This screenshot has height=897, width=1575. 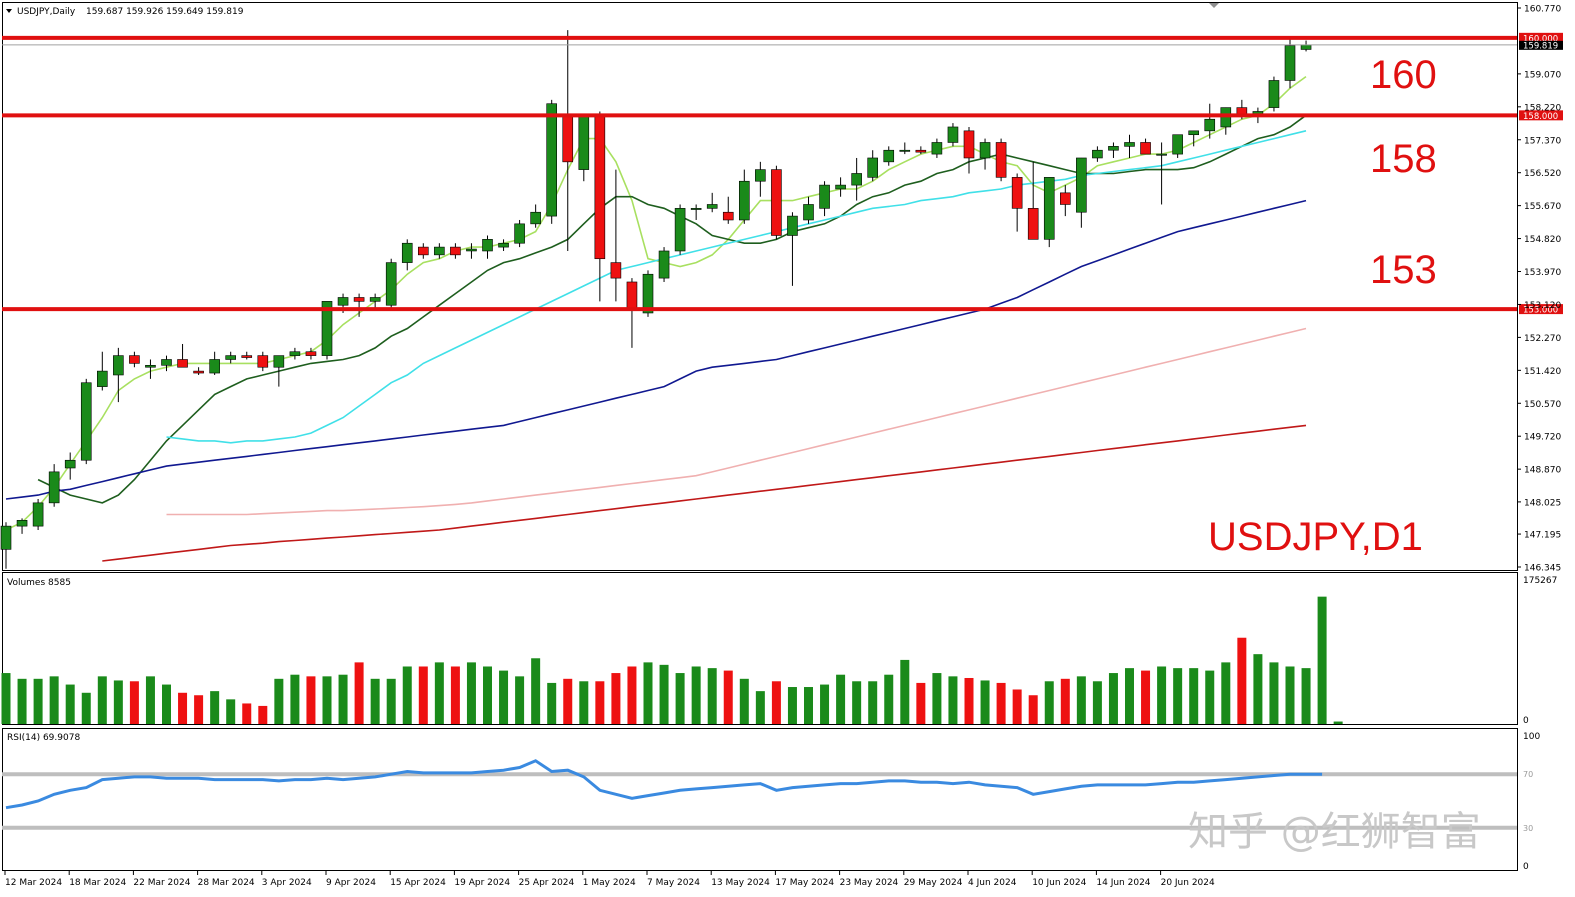 I want to click on price-tick-label: 150.570, so click(x=1542, y=405).